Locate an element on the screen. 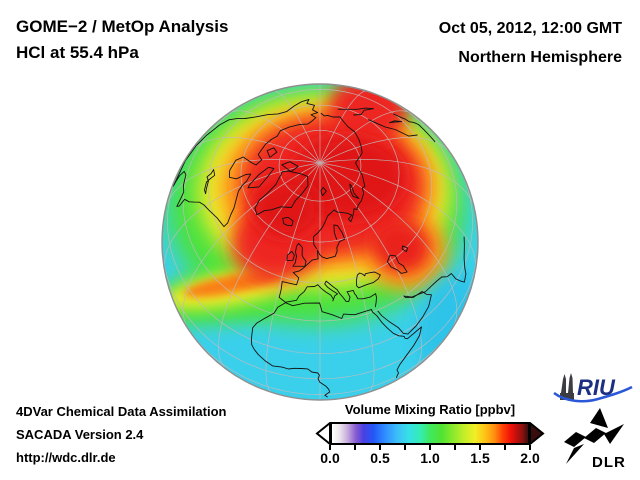  colorbar-title: Volume Mixing Ratio [ppbv] is located at coordinates (430, 409).